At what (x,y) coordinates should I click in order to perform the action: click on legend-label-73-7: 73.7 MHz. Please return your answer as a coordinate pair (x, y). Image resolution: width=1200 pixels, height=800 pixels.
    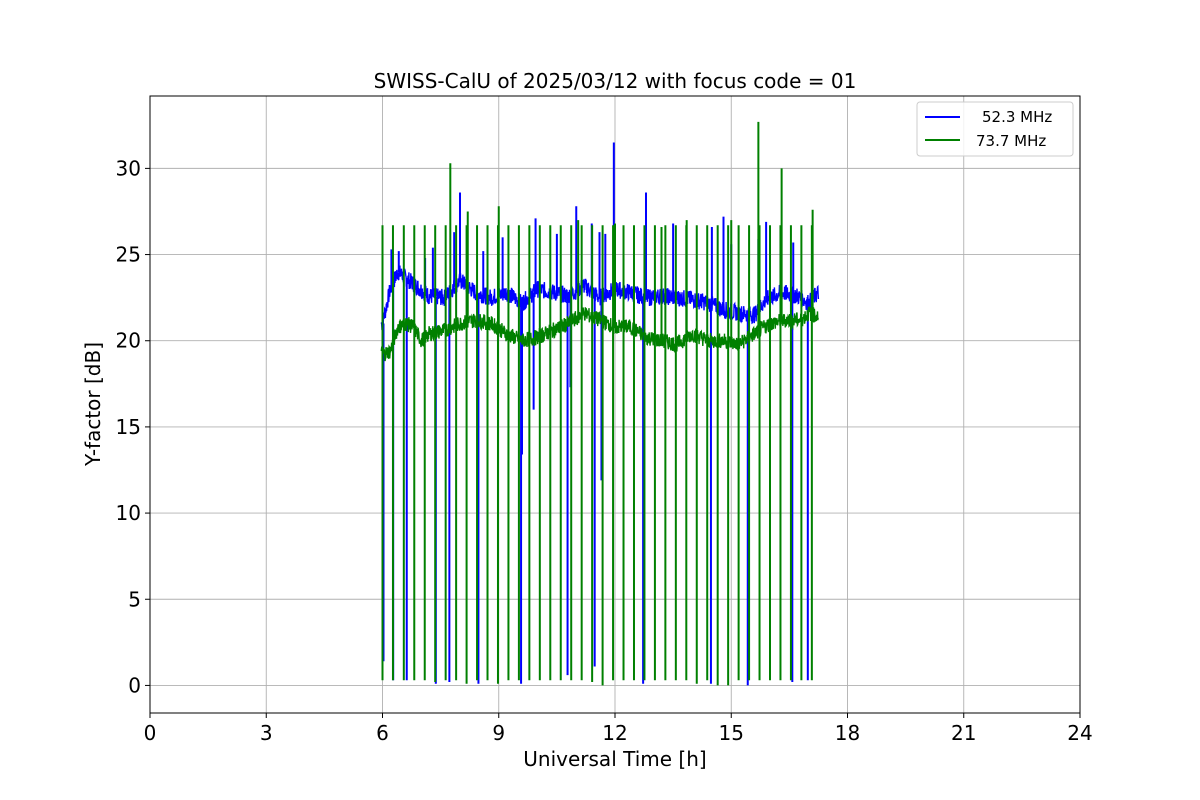
    Looking at the image, I should click on (1011, 141).